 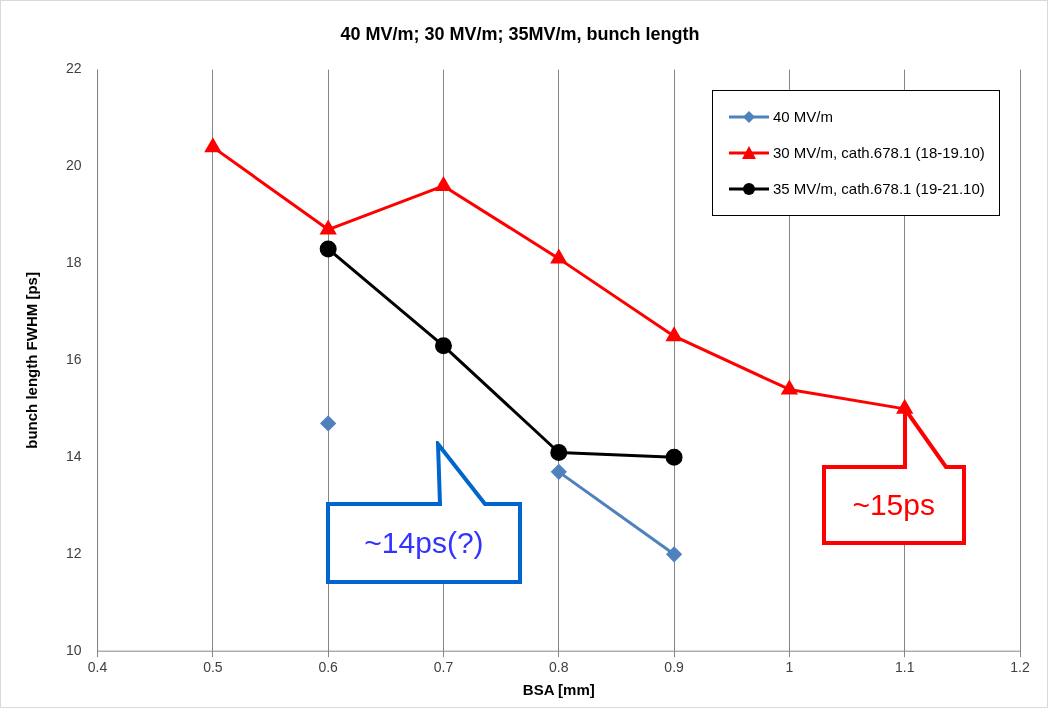 I want to click on x-tick-label: 0.4, so click(x=97, y=667).